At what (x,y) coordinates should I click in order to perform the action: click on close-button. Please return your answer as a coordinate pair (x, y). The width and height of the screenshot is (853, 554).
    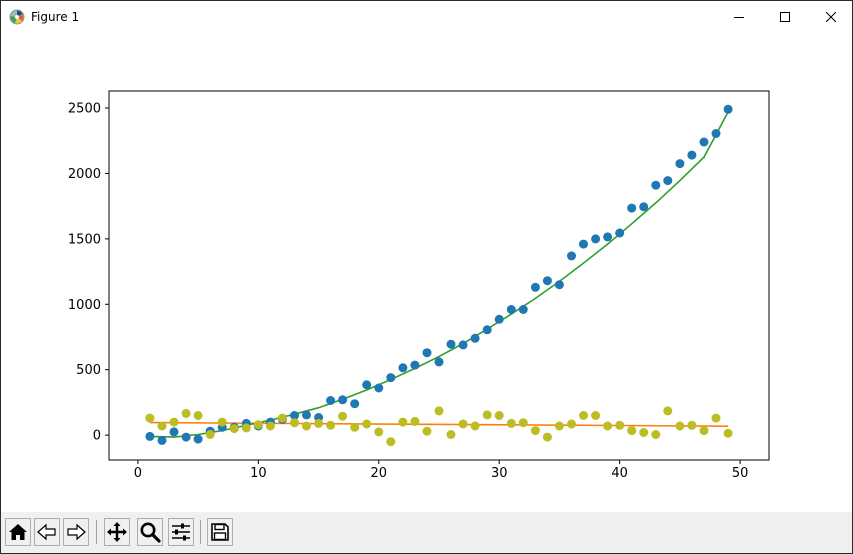
    Looking at the image, I should click on (830, 17).